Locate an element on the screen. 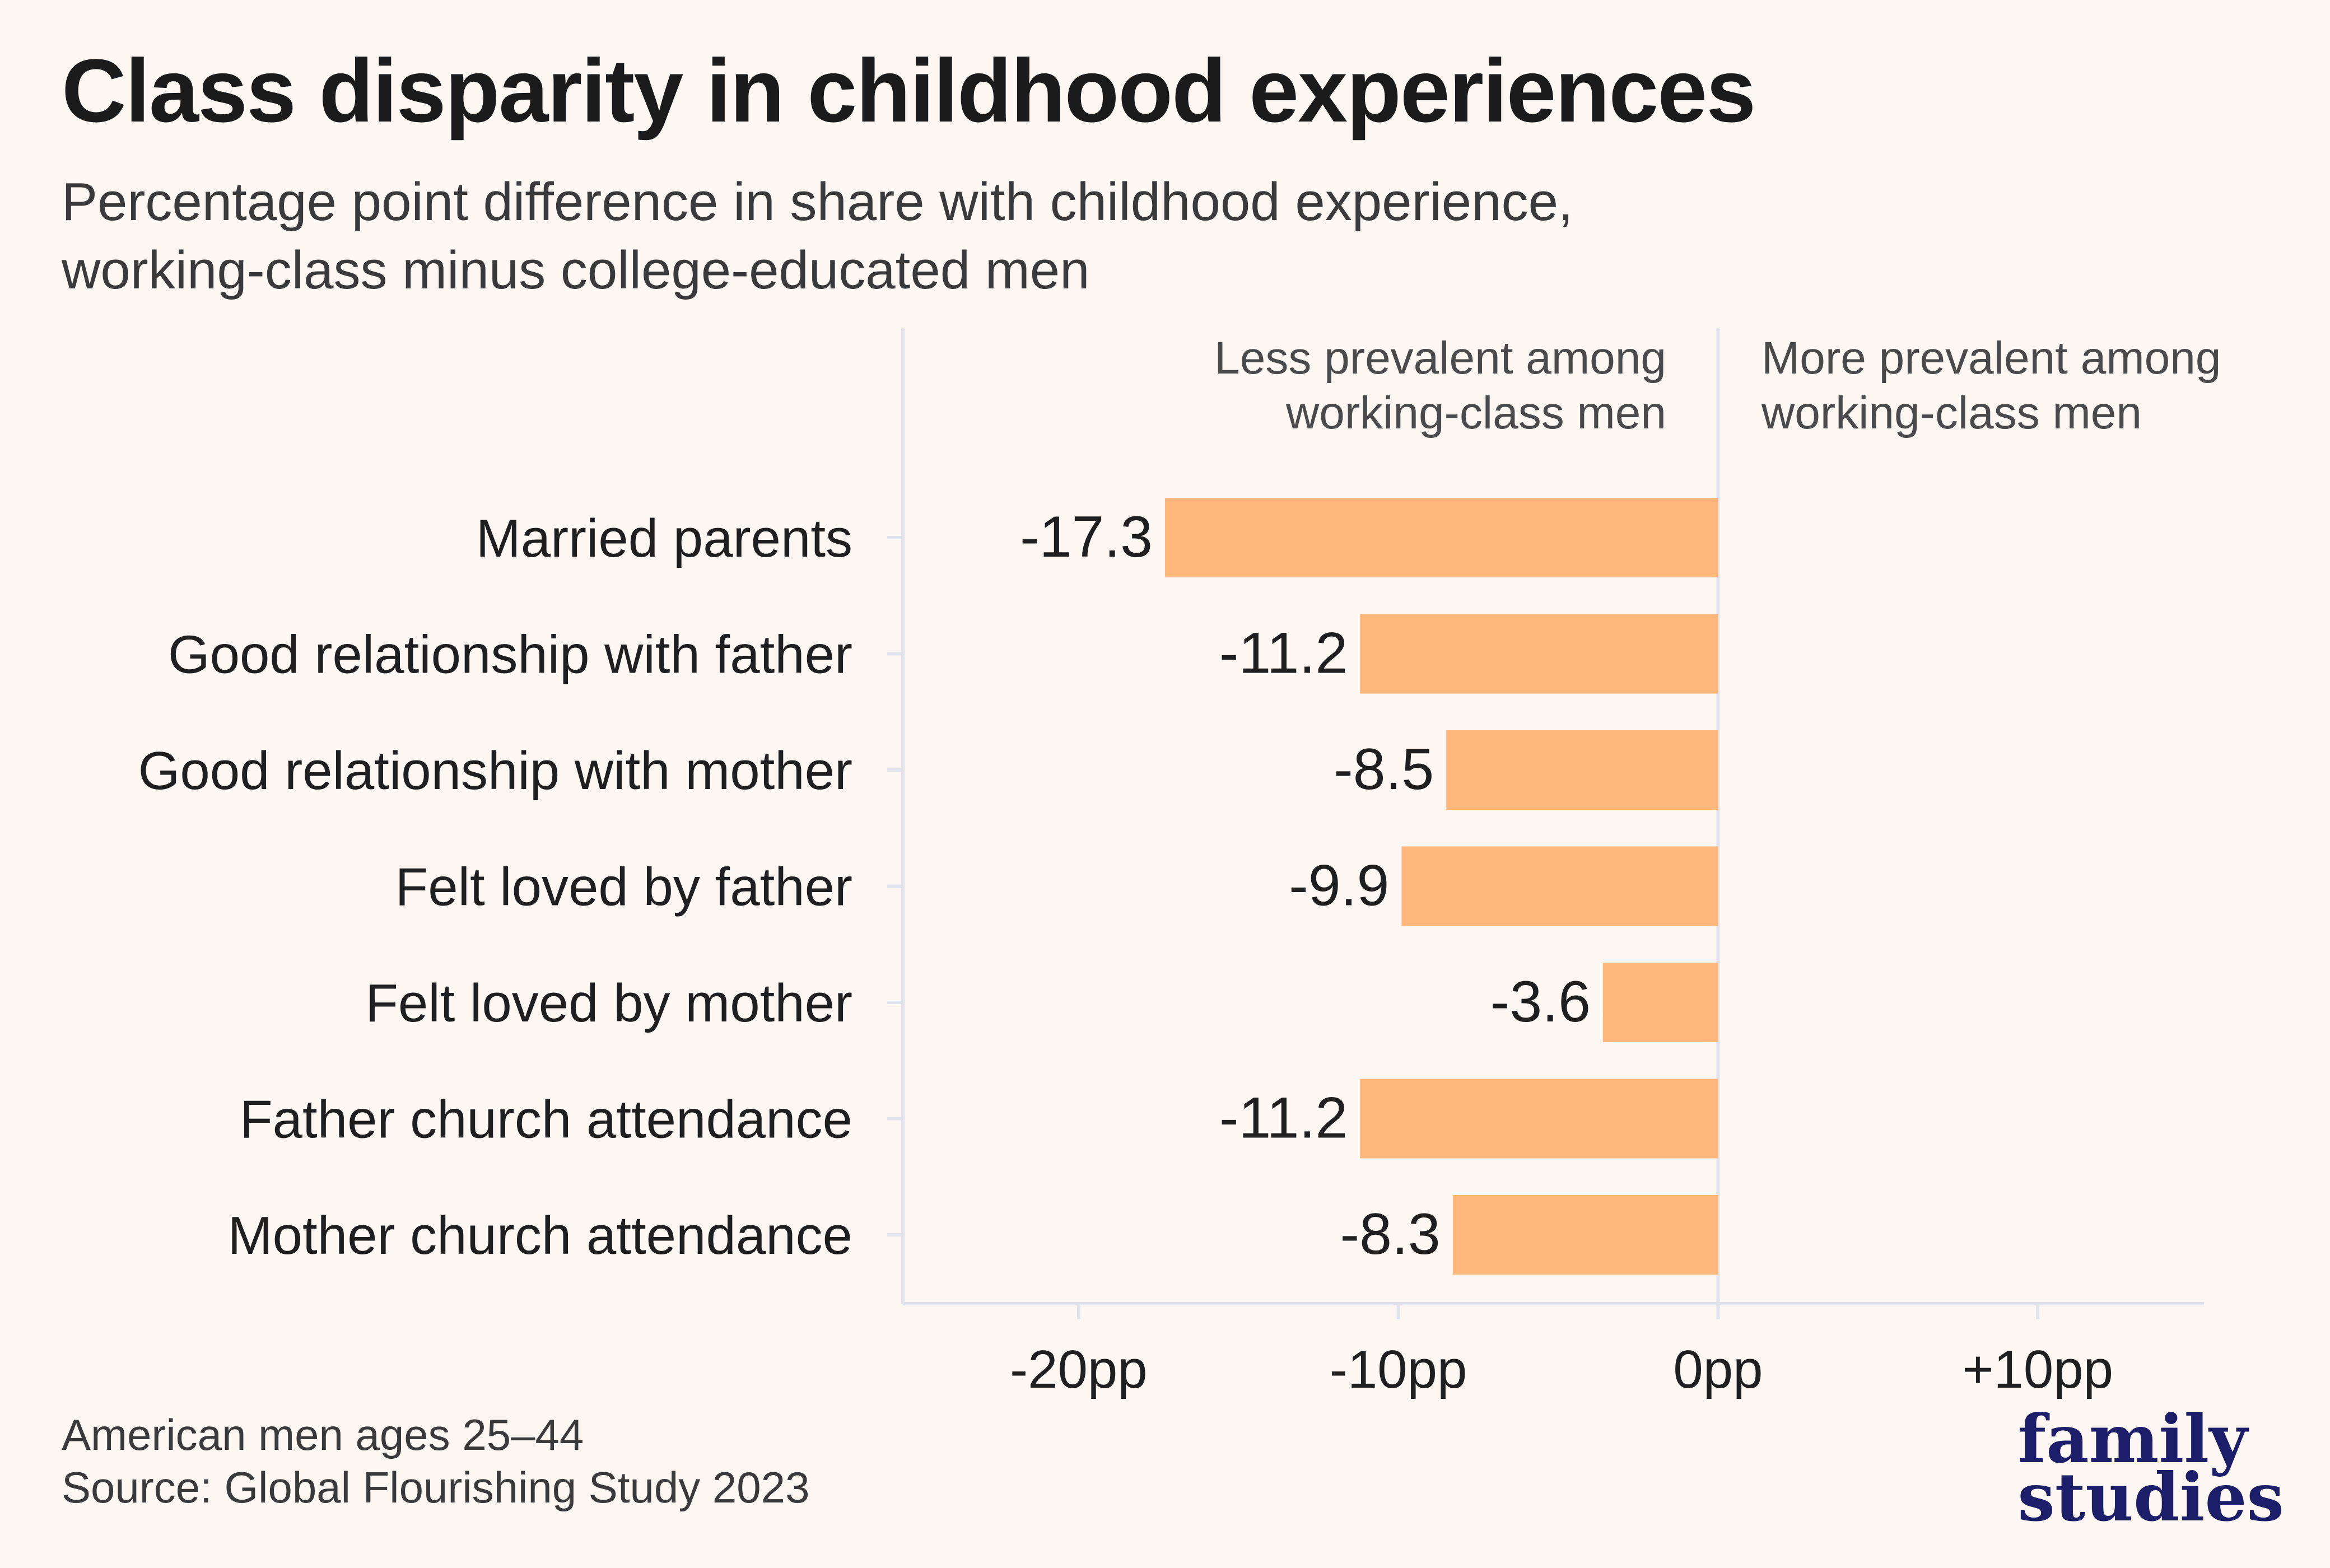  family-studies-logo: family studies is located at coordinates (2151, 1468).